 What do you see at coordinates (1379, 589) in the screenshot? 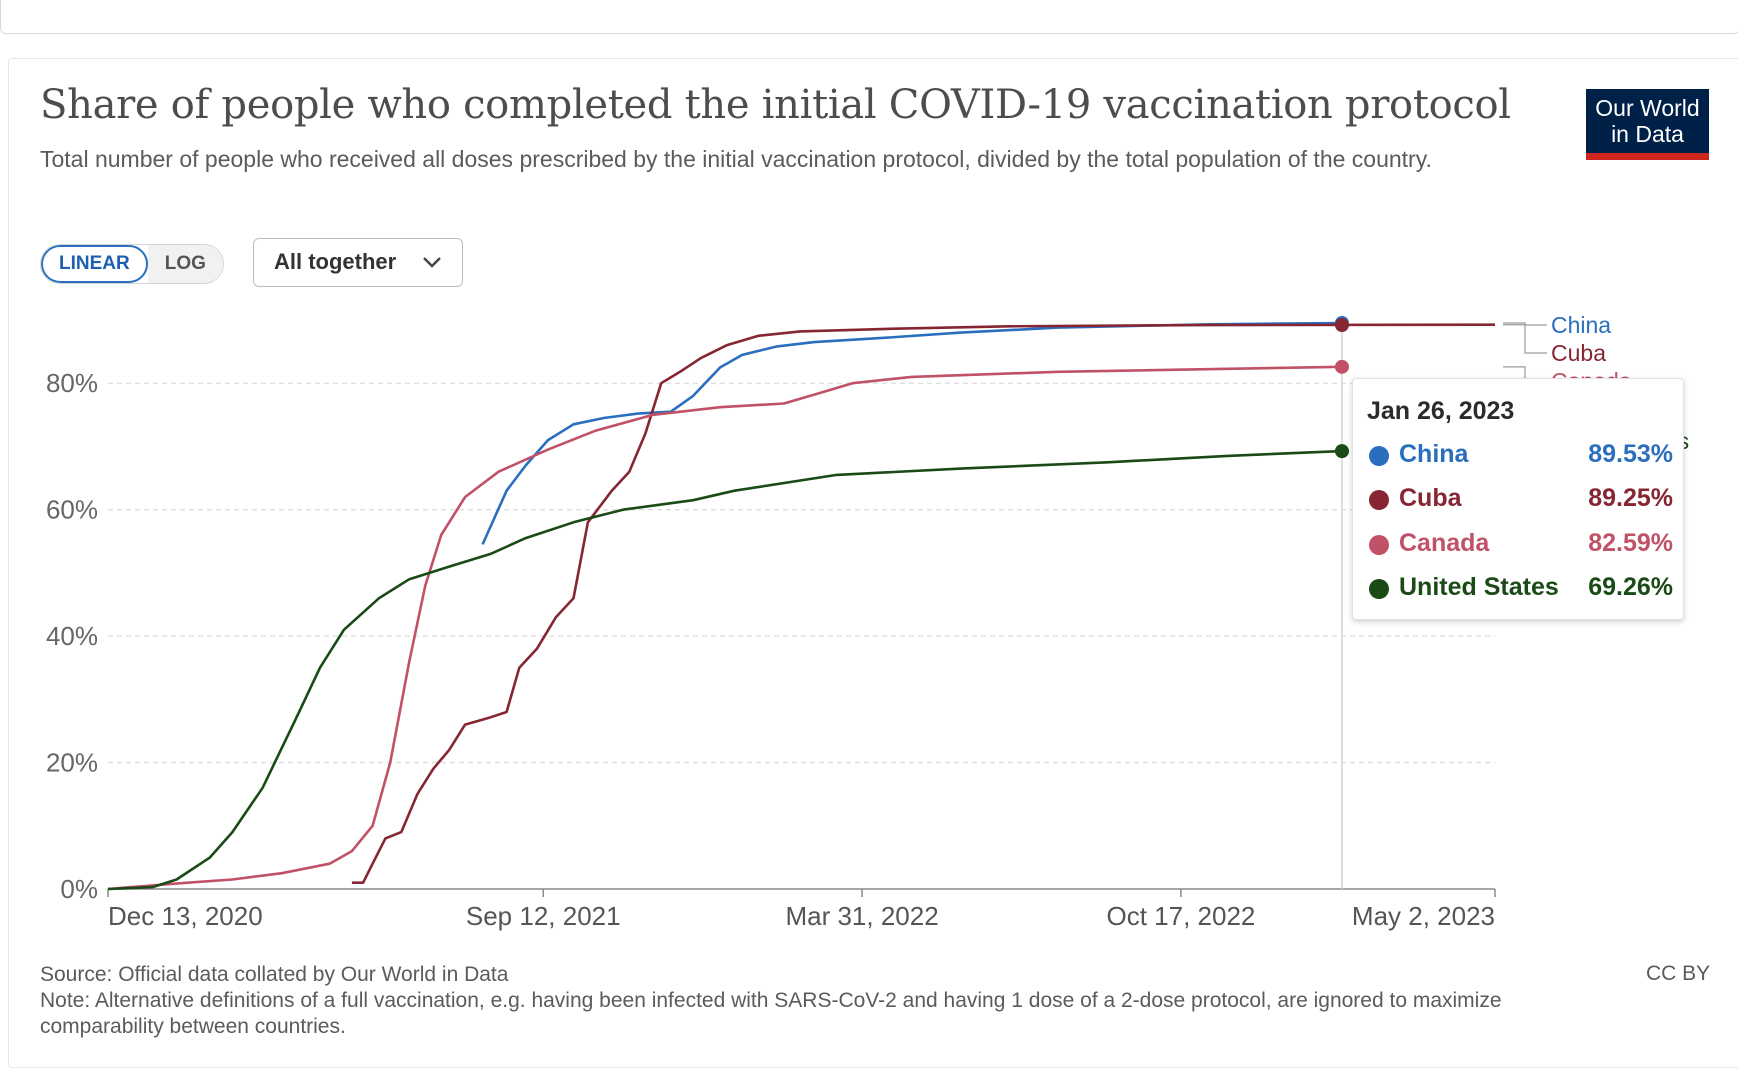
I see `united-states-dot-icon` at bounding box center [1379, 589].